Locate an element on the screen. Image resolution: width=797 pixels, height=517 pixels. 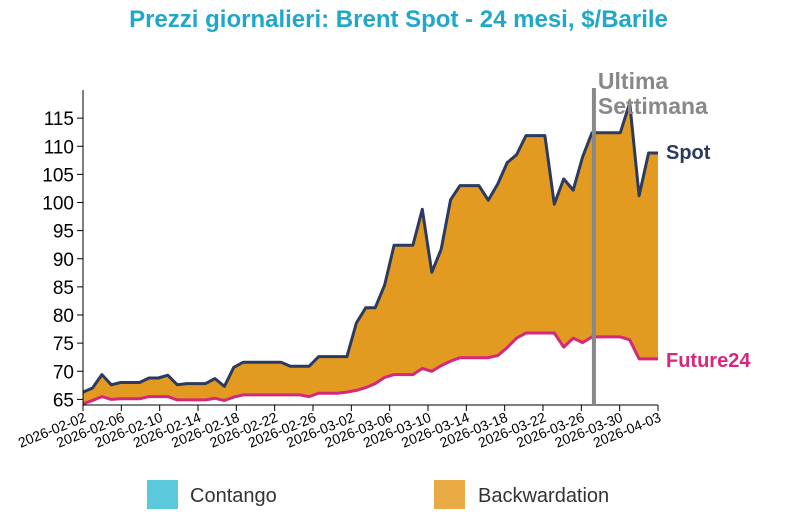
legend-swatch-backwardation is located at coordinates (449, 494).